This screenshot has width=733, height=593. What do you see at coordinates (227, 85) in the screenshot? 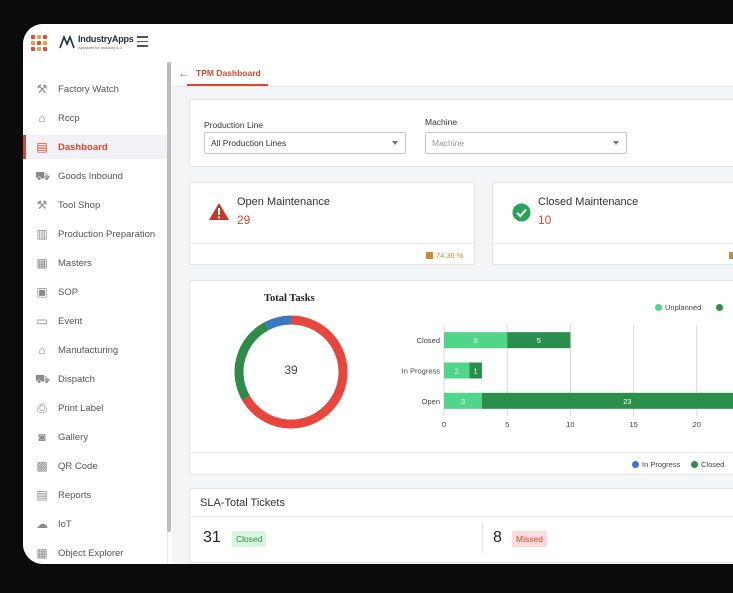
I see `tab-active-indicator` at bounding box center [227, 85].